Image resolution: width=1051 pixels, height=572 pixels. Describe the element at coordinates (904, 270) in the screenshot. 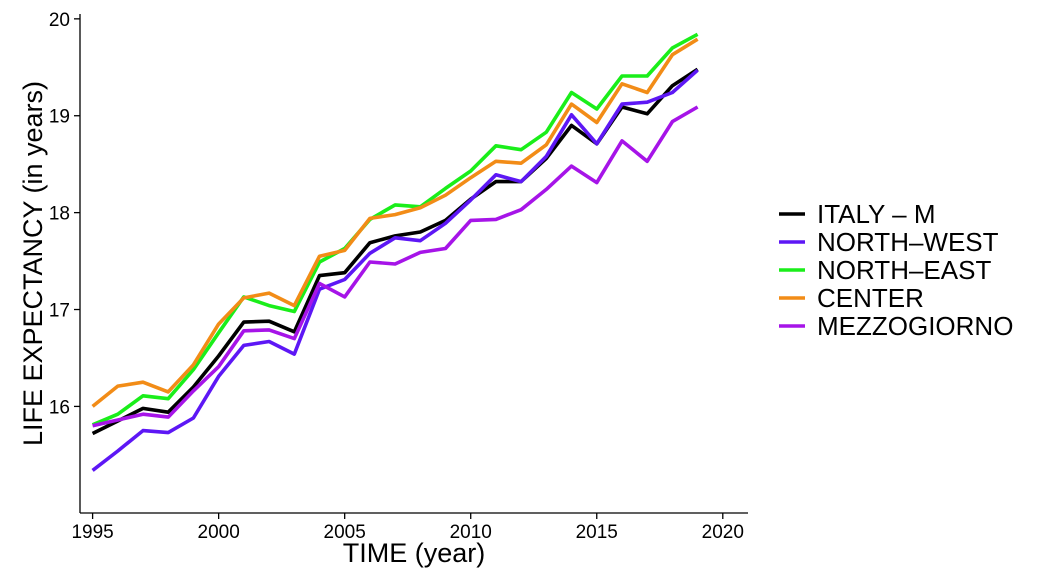

I see `legend-label: NORTH–EAST` at that location.